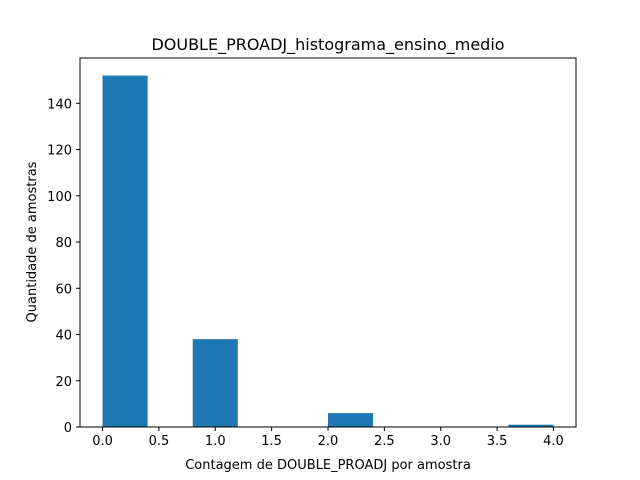 Image resolution: width=640 pixels, height=480 pixels. What do you see at coordinates (63, 266) in the screenshot?
I see `y-axis-ticks: 0 20 40 60 80 100 120 140` at bounding box center [63, 266].